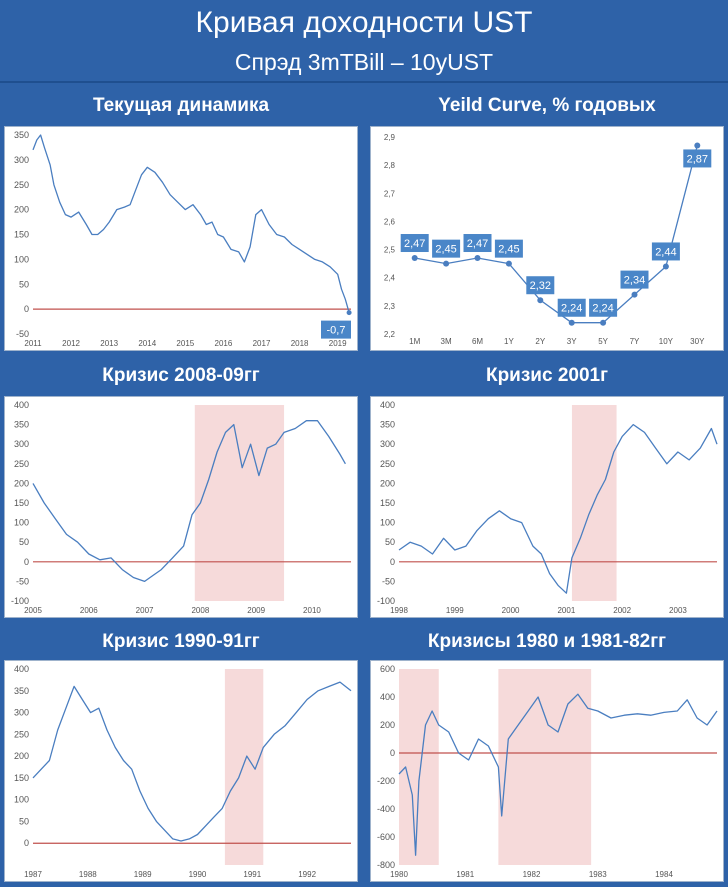  I want to click on x-tick-label: 6M, so click(477, 341).